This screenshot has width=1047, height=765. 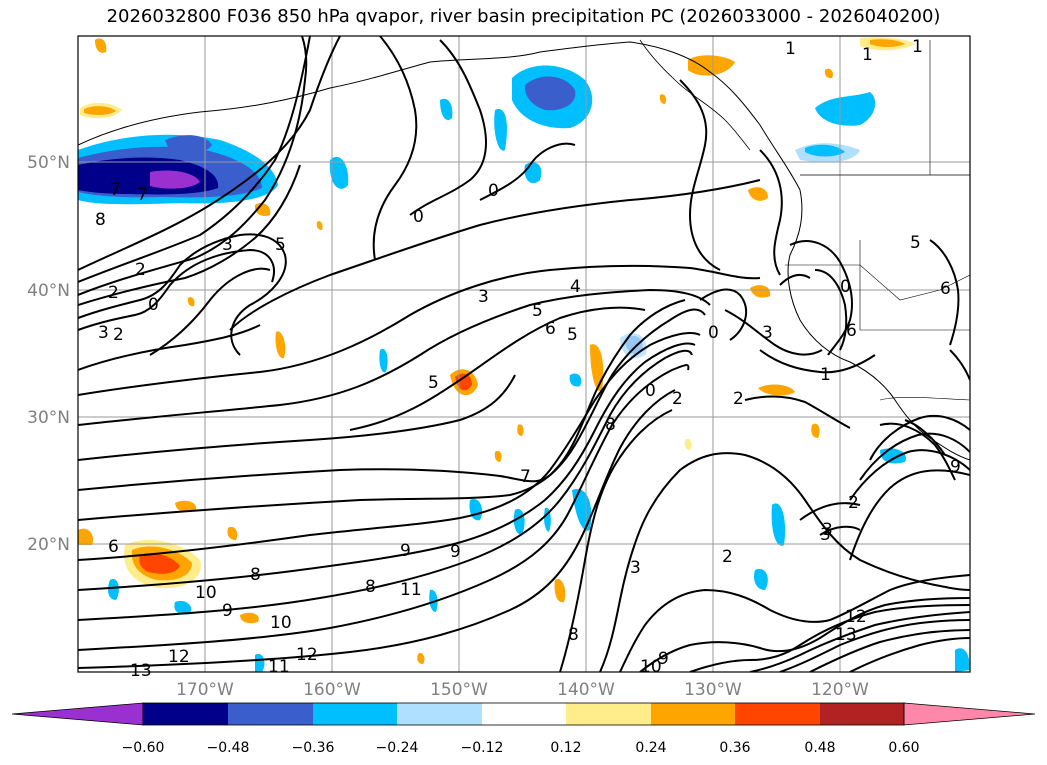 I want to click on lat-tick: 20°N, so click(x=48, y=545).